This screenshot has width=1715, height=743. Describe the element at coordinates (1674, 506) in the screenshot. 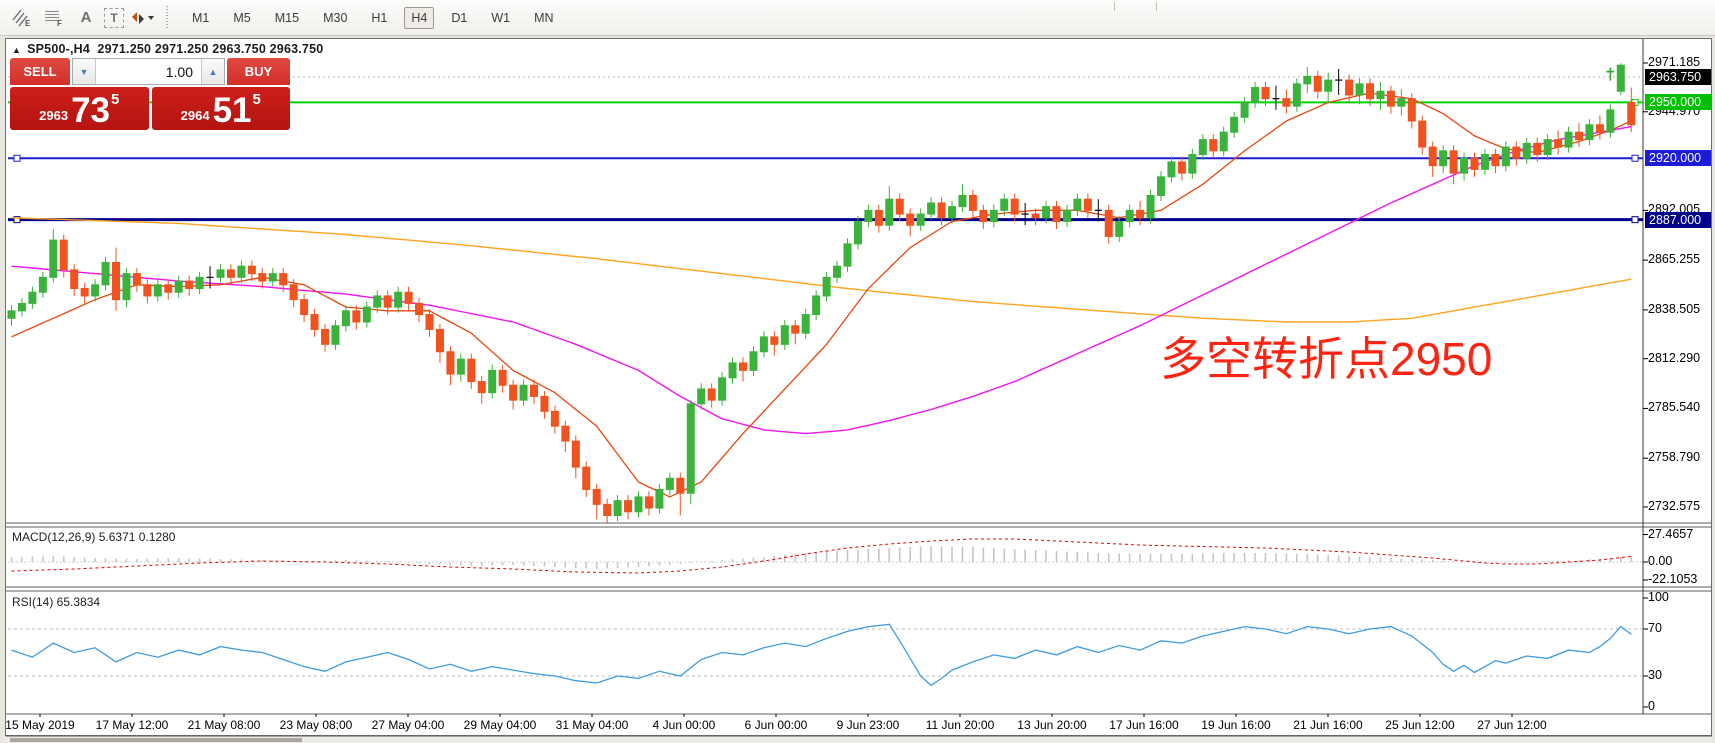

I see `price-axis-label: 2732.575` at that location.